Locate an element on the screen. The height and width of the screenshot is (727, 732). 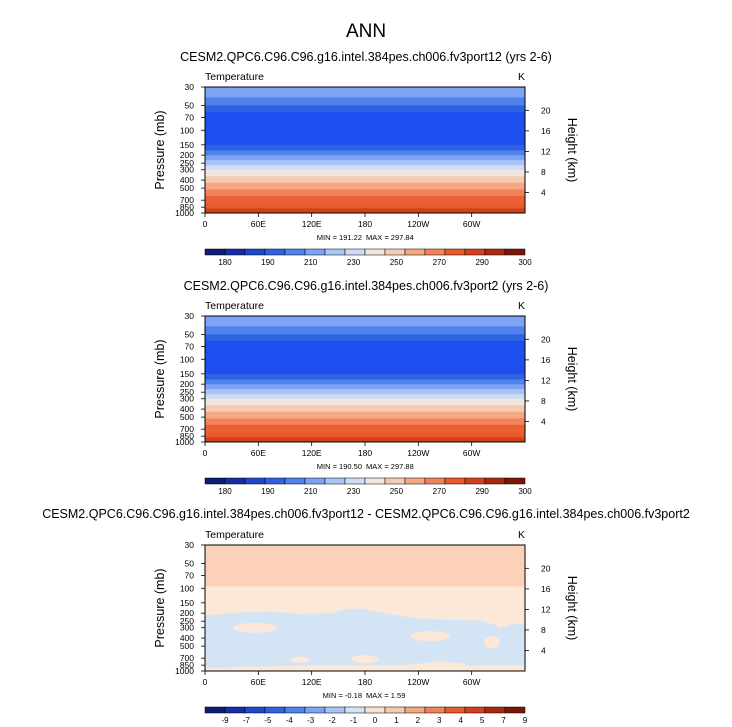
y-tick-label: 300 is located at coordinates (187, 628).